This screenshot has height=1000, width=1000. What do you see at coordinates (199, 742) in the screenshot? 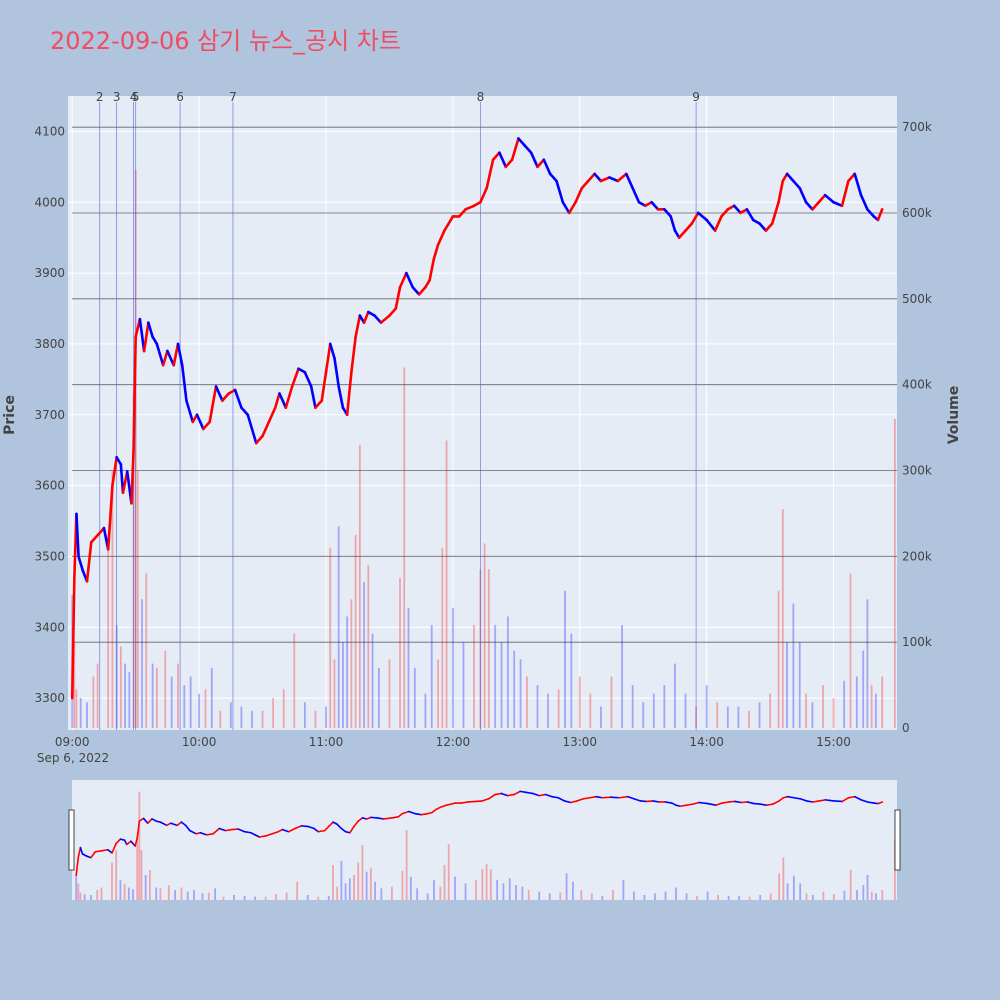
I see `time-tick-label: 10:00` at bounding box center [199, 742].